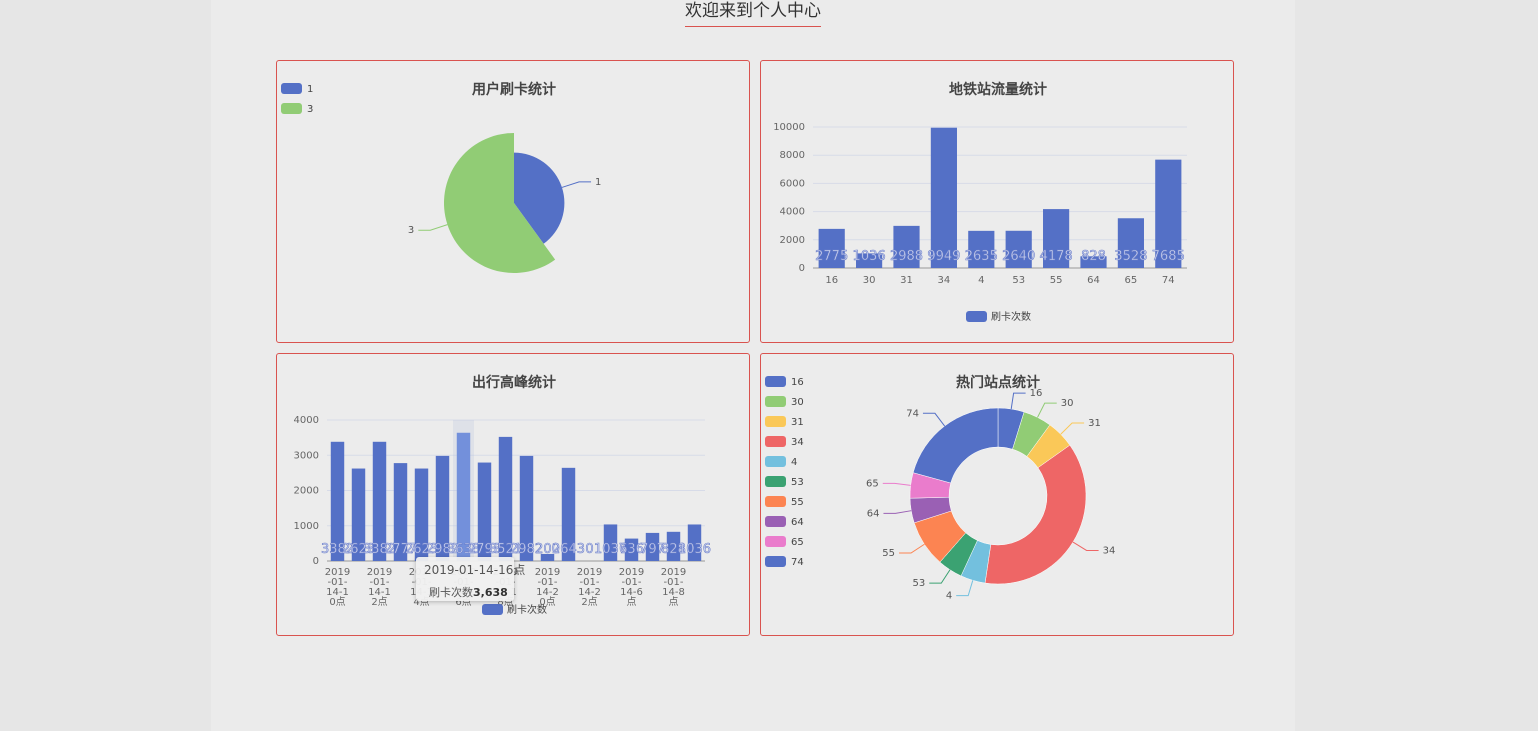 The width and height of the screenshot is (1538, 731). I want to click on bar-2019-01-14-7点, so click(652, 546).